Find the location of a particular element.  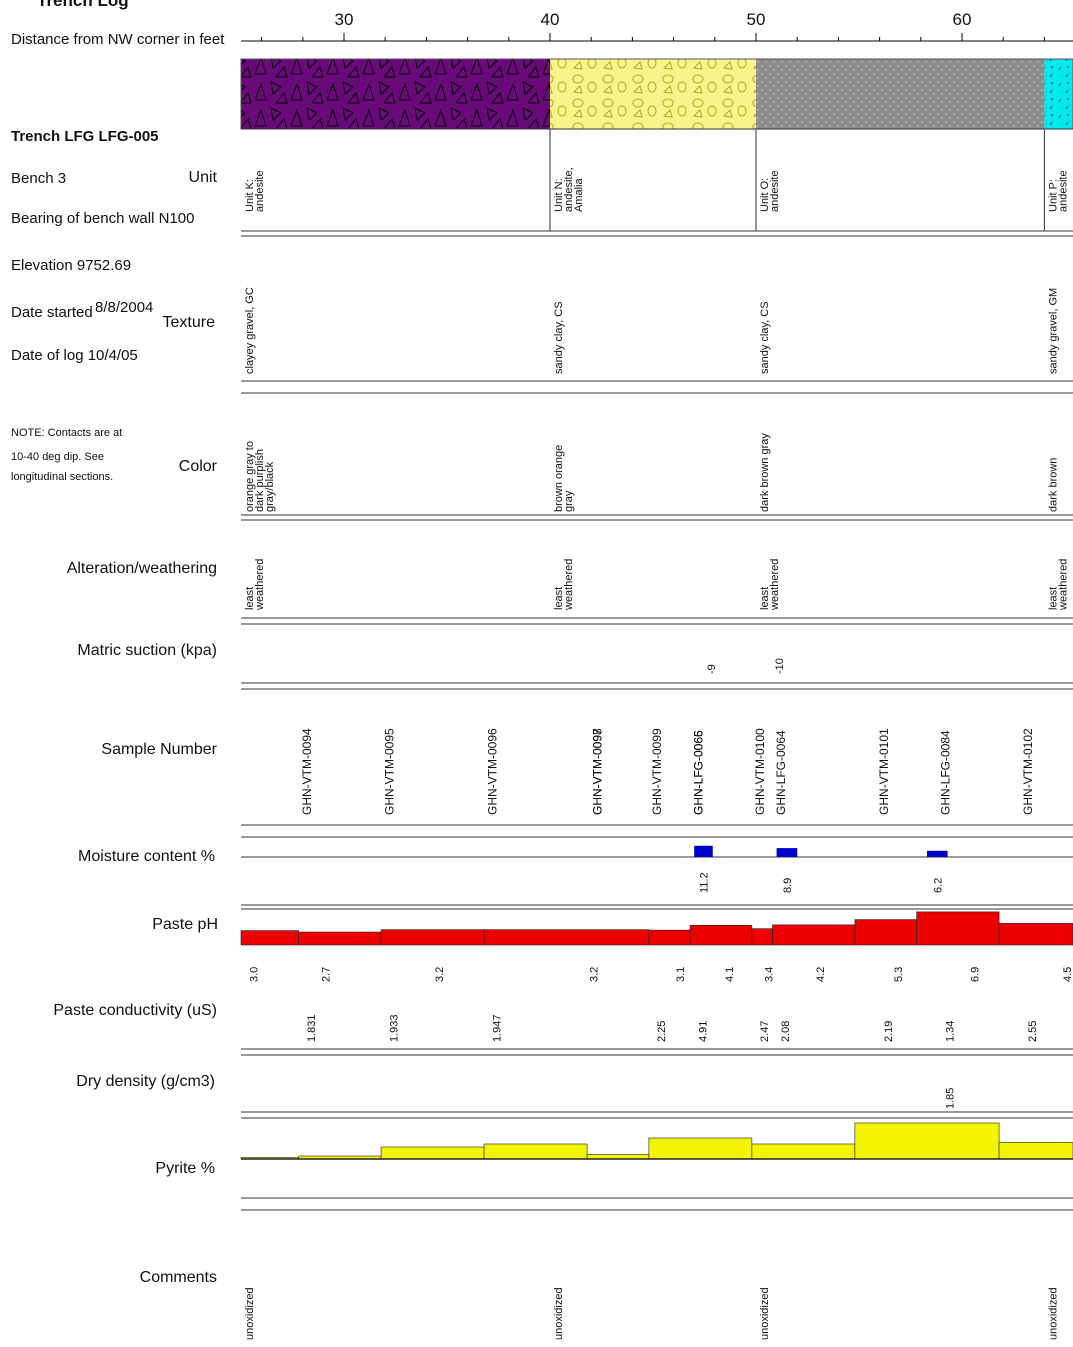

sample-id: GHN-VTM-0099 is located at coordinates (657, 771).